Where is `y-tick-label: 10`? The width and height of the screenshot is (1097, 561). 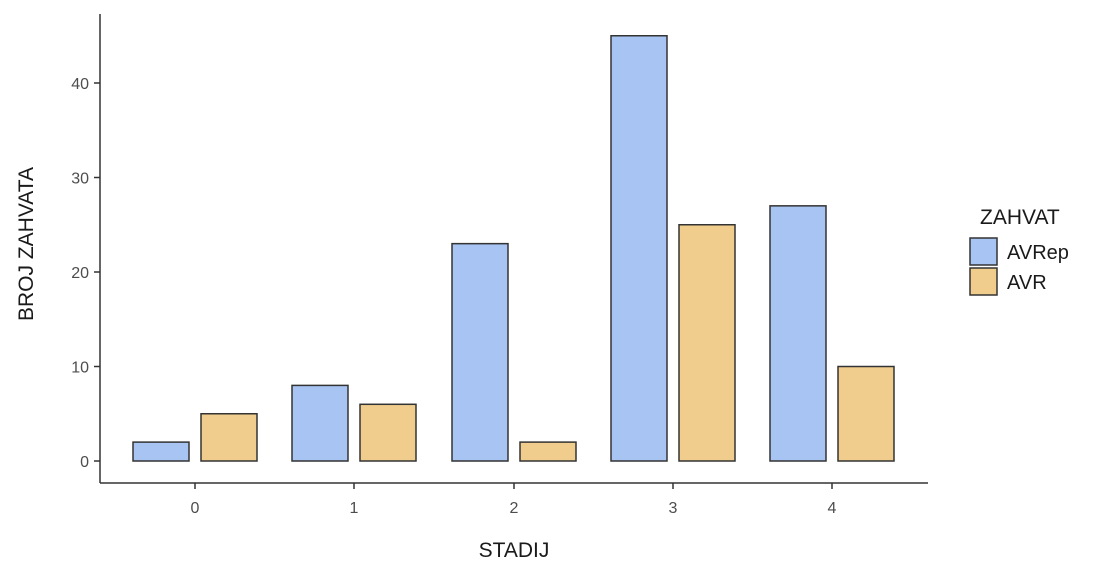 y-tick-label: 10 is located at coordinates (80, 368).